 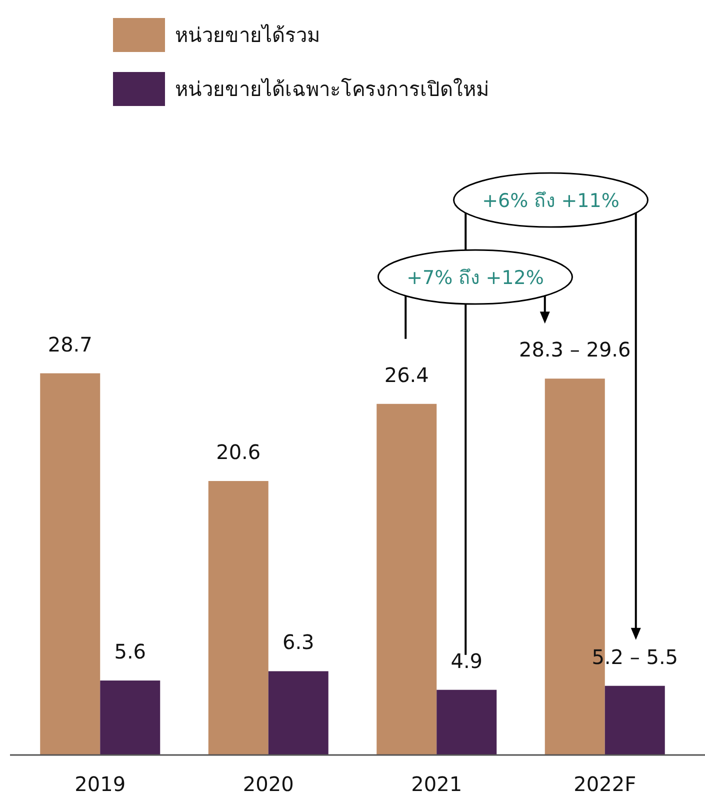 What do you see at coordinates (605, 784) in the screenshot?
I see `x-tick-label: 2022F` at bounding box center [605, 784].